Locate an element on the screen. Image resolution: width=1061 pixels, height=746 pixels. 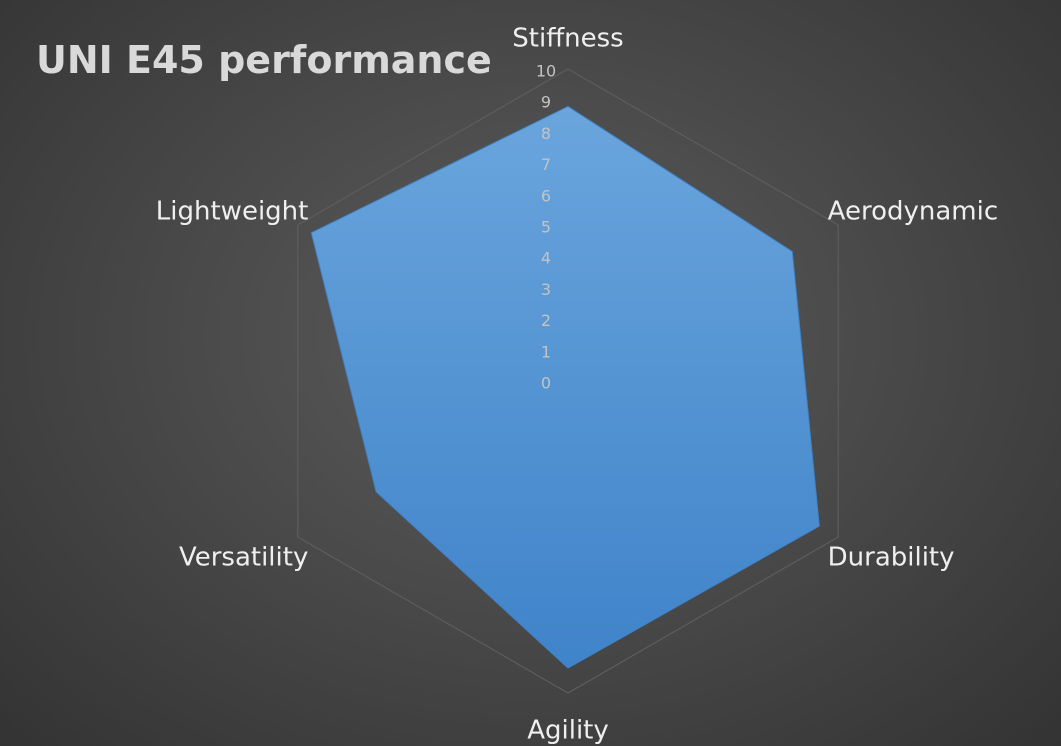
tick-label-2: 2 is located at coordinates (546, 320).